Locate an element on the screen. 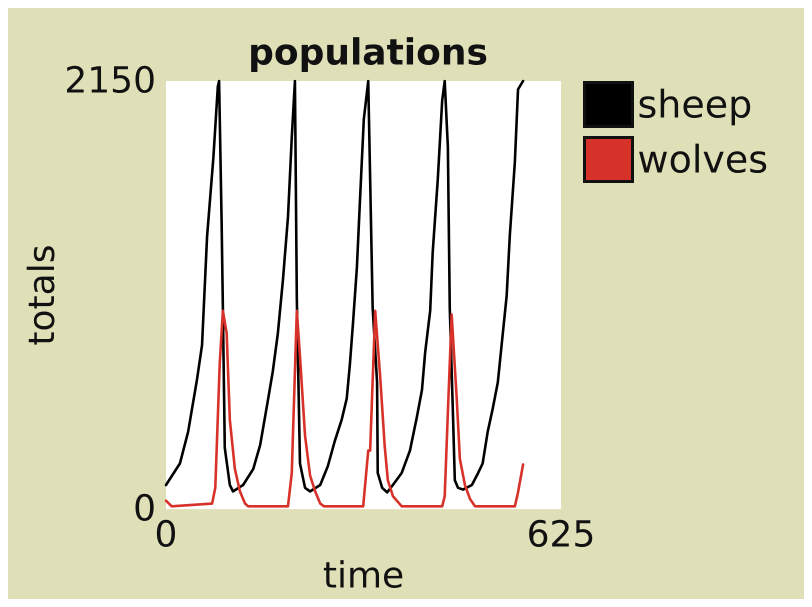 Image resolution: width=812 pixels, height=607 pixels. legend-label: wolves is located at coordinates (703, 160).